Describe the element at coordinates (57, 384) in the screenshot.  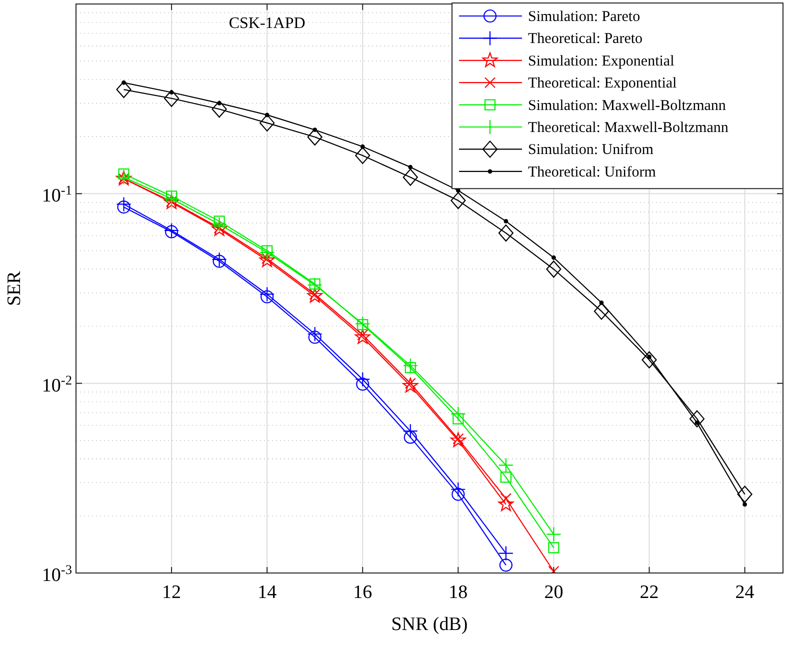
I see `y-tick-label: 10$^{-2}$` at that location.